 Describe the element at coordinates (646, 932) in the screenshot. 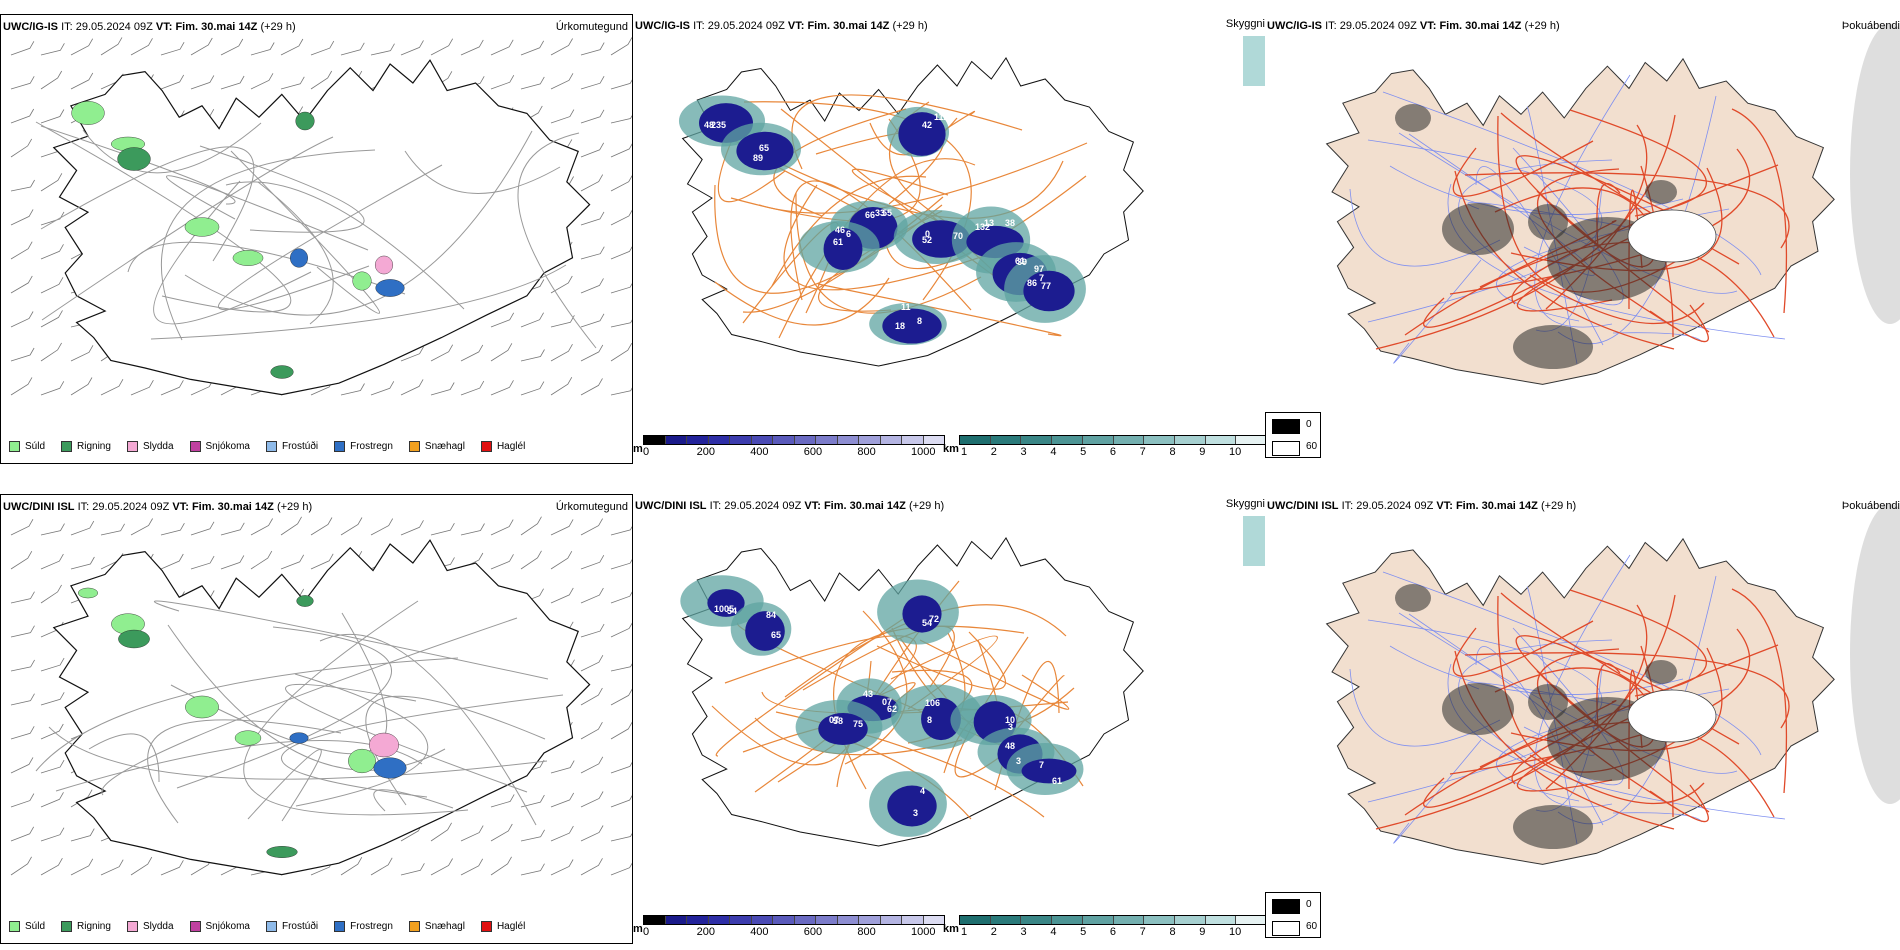

I see `colorbar-tick: 0` at that location.